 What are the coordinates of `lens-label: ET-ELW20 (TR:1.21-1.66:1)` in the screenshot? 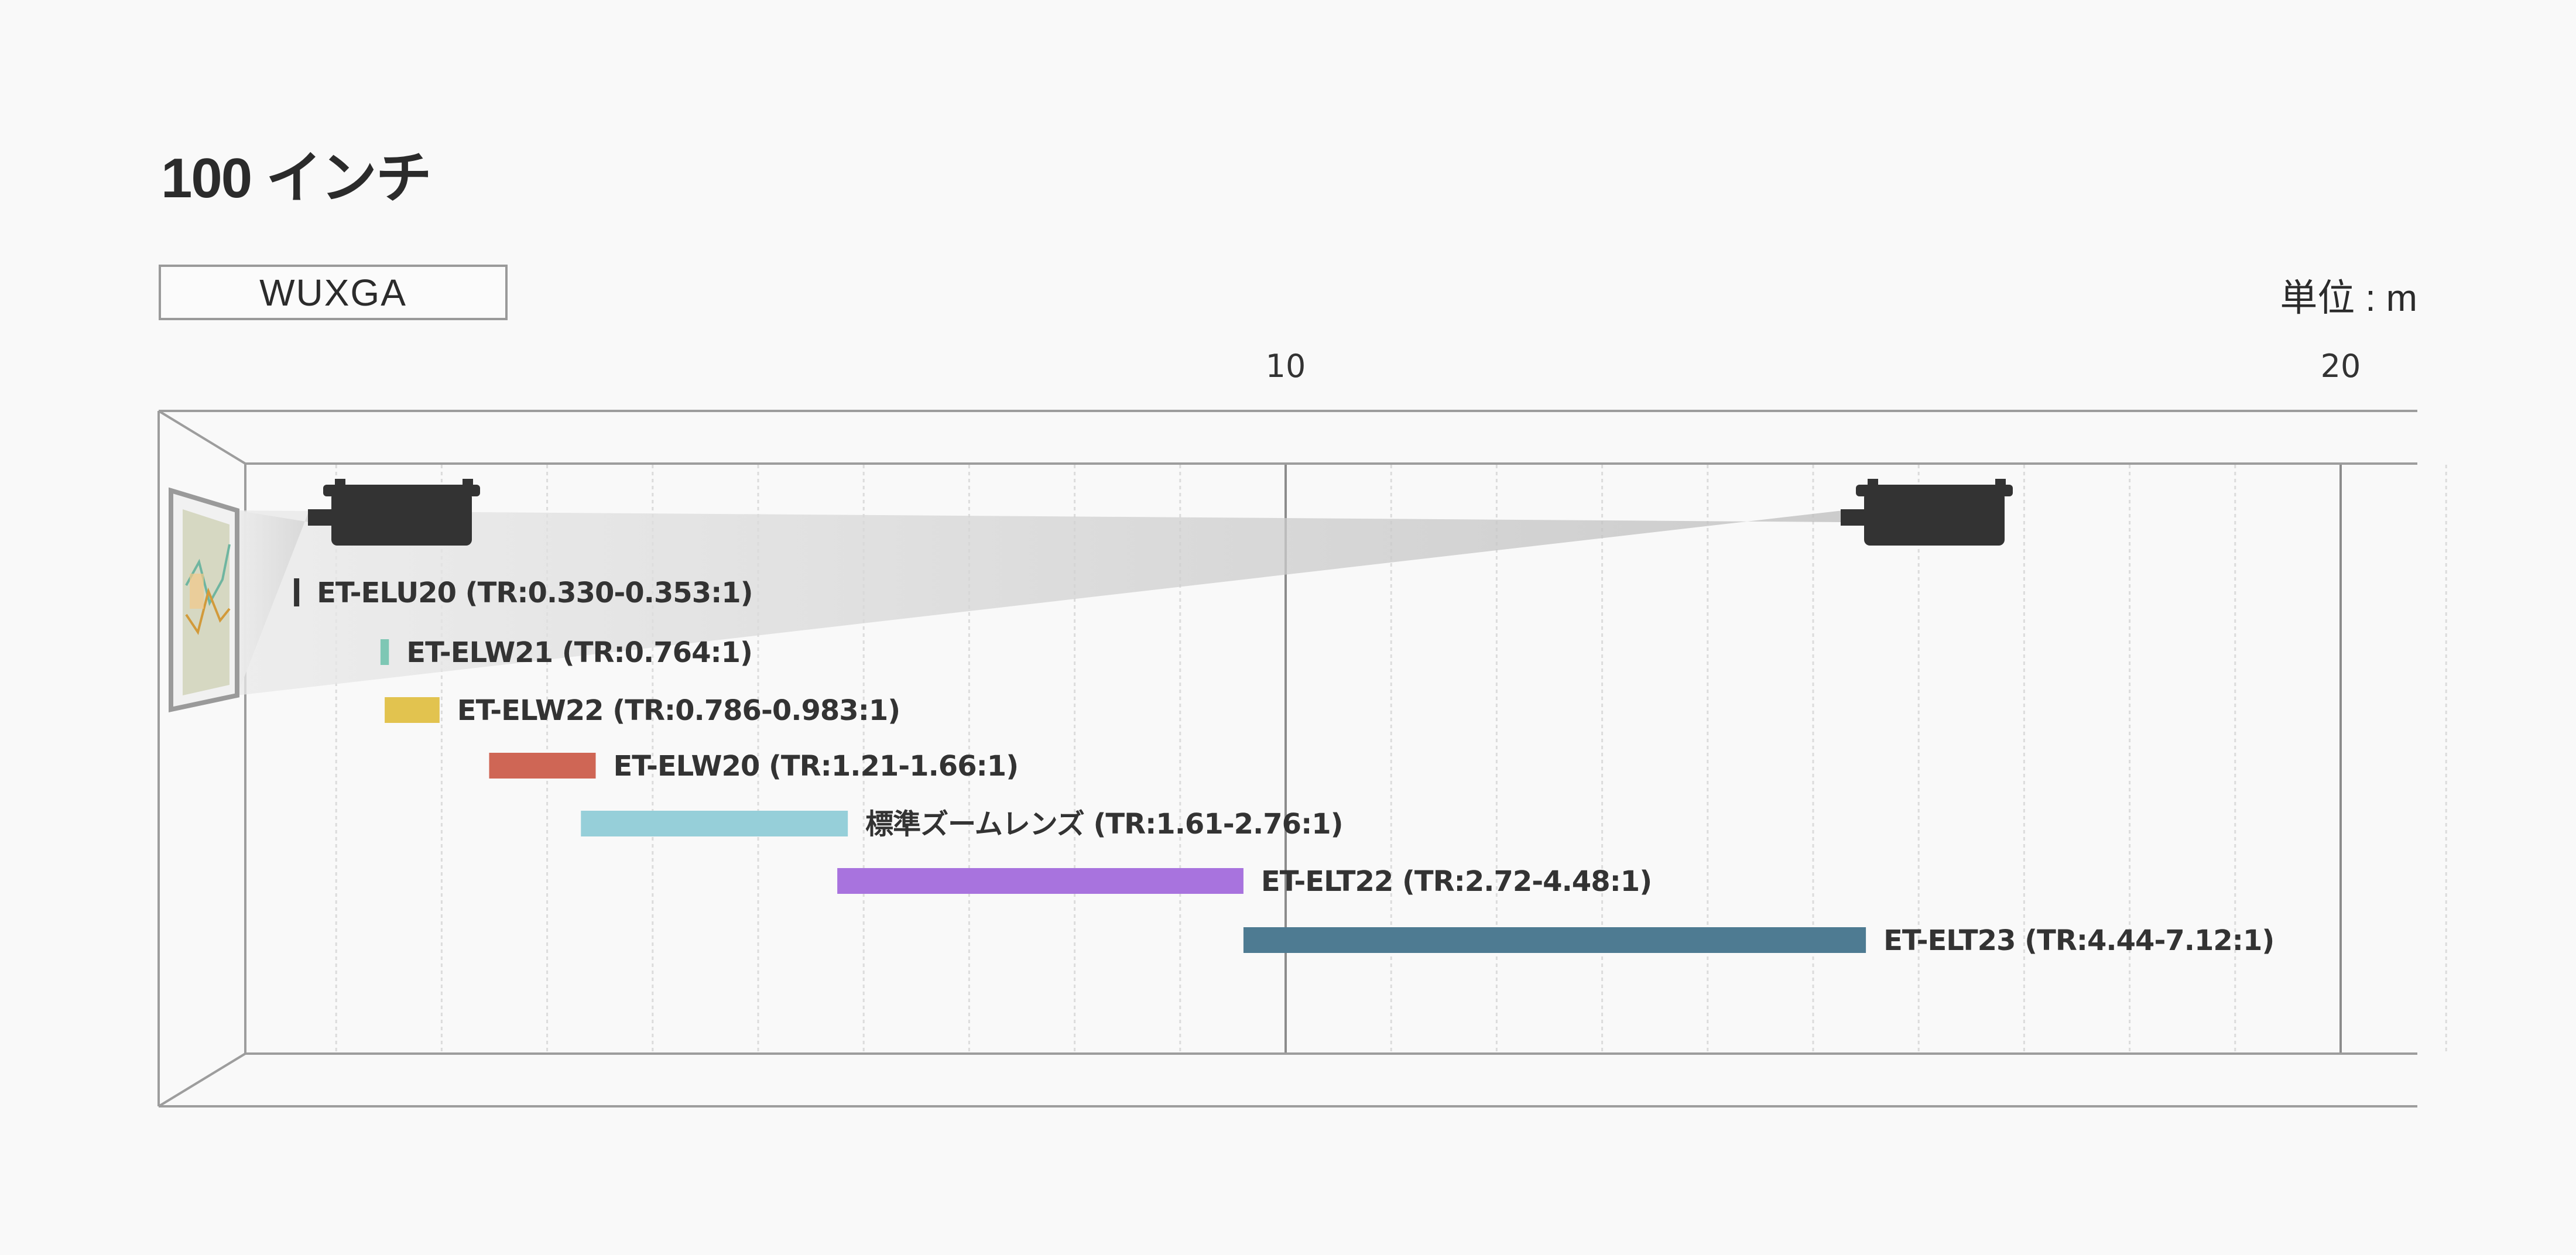 It's located at (815, 766).